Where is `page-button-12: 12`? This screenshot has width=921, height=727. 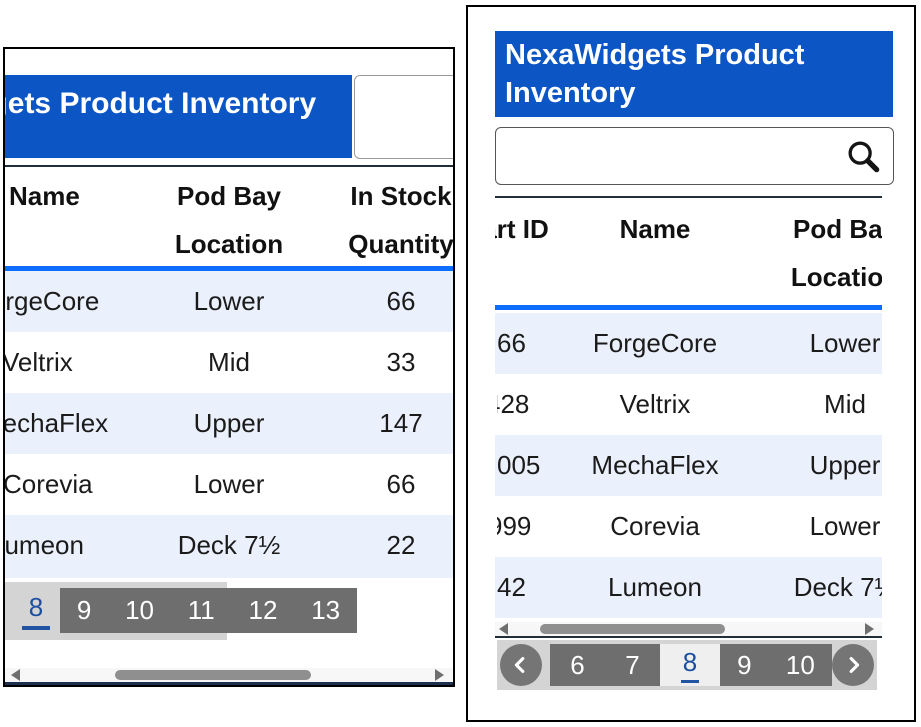
page-button-12: 12 is located at coordinates (263, 610).